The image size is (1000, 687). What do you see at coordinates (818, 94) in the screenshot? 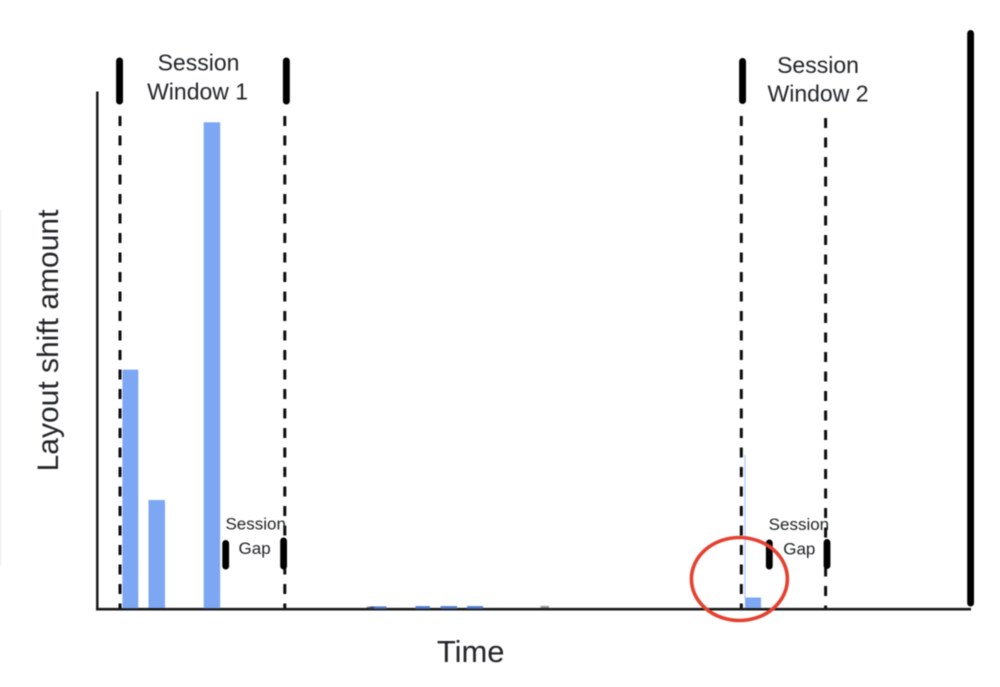
I see `svg-text: Window 2` at bounding box center [818, 94].